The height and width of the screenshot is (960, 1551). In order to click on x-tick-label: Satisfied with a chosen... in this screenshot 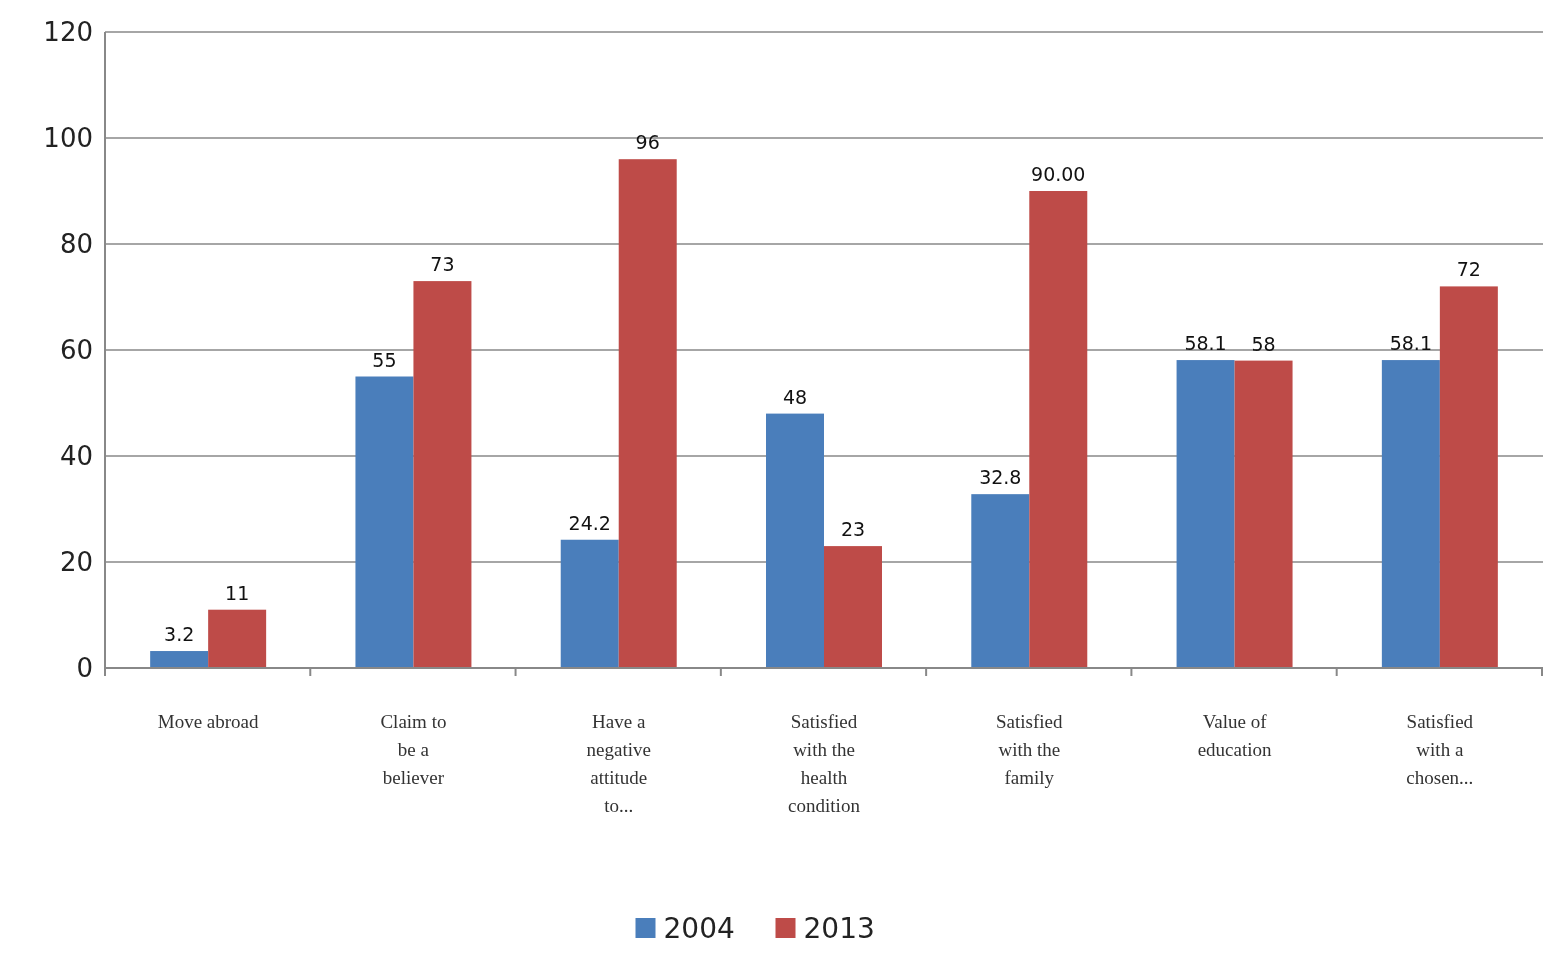, I will do `click(1440, 749)`.